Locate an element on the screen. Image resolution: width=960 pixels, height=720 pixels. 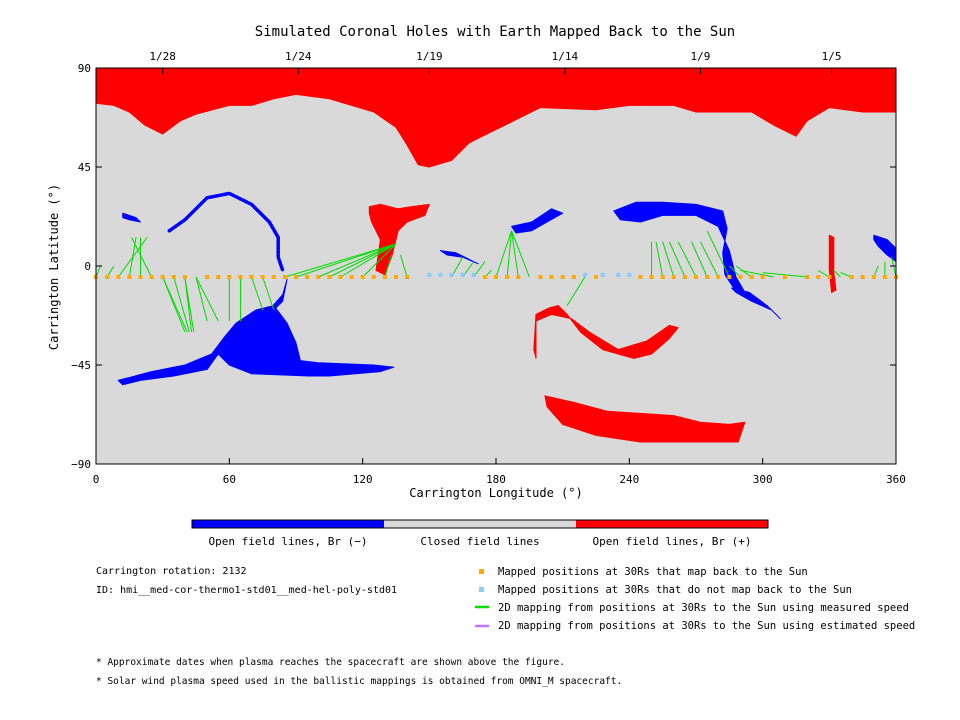
legend-marks is located at coordinates (482, 598).